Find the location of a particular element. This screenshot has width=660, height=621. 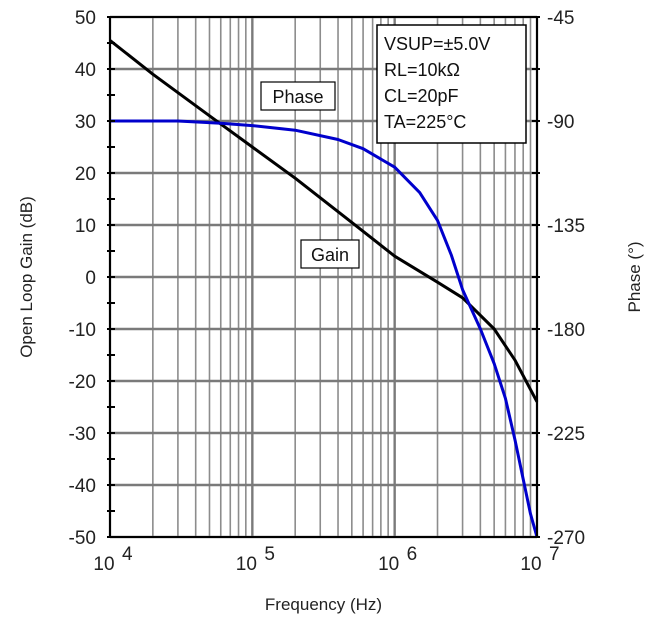

conditions-box is located at coordinates (451, 84).